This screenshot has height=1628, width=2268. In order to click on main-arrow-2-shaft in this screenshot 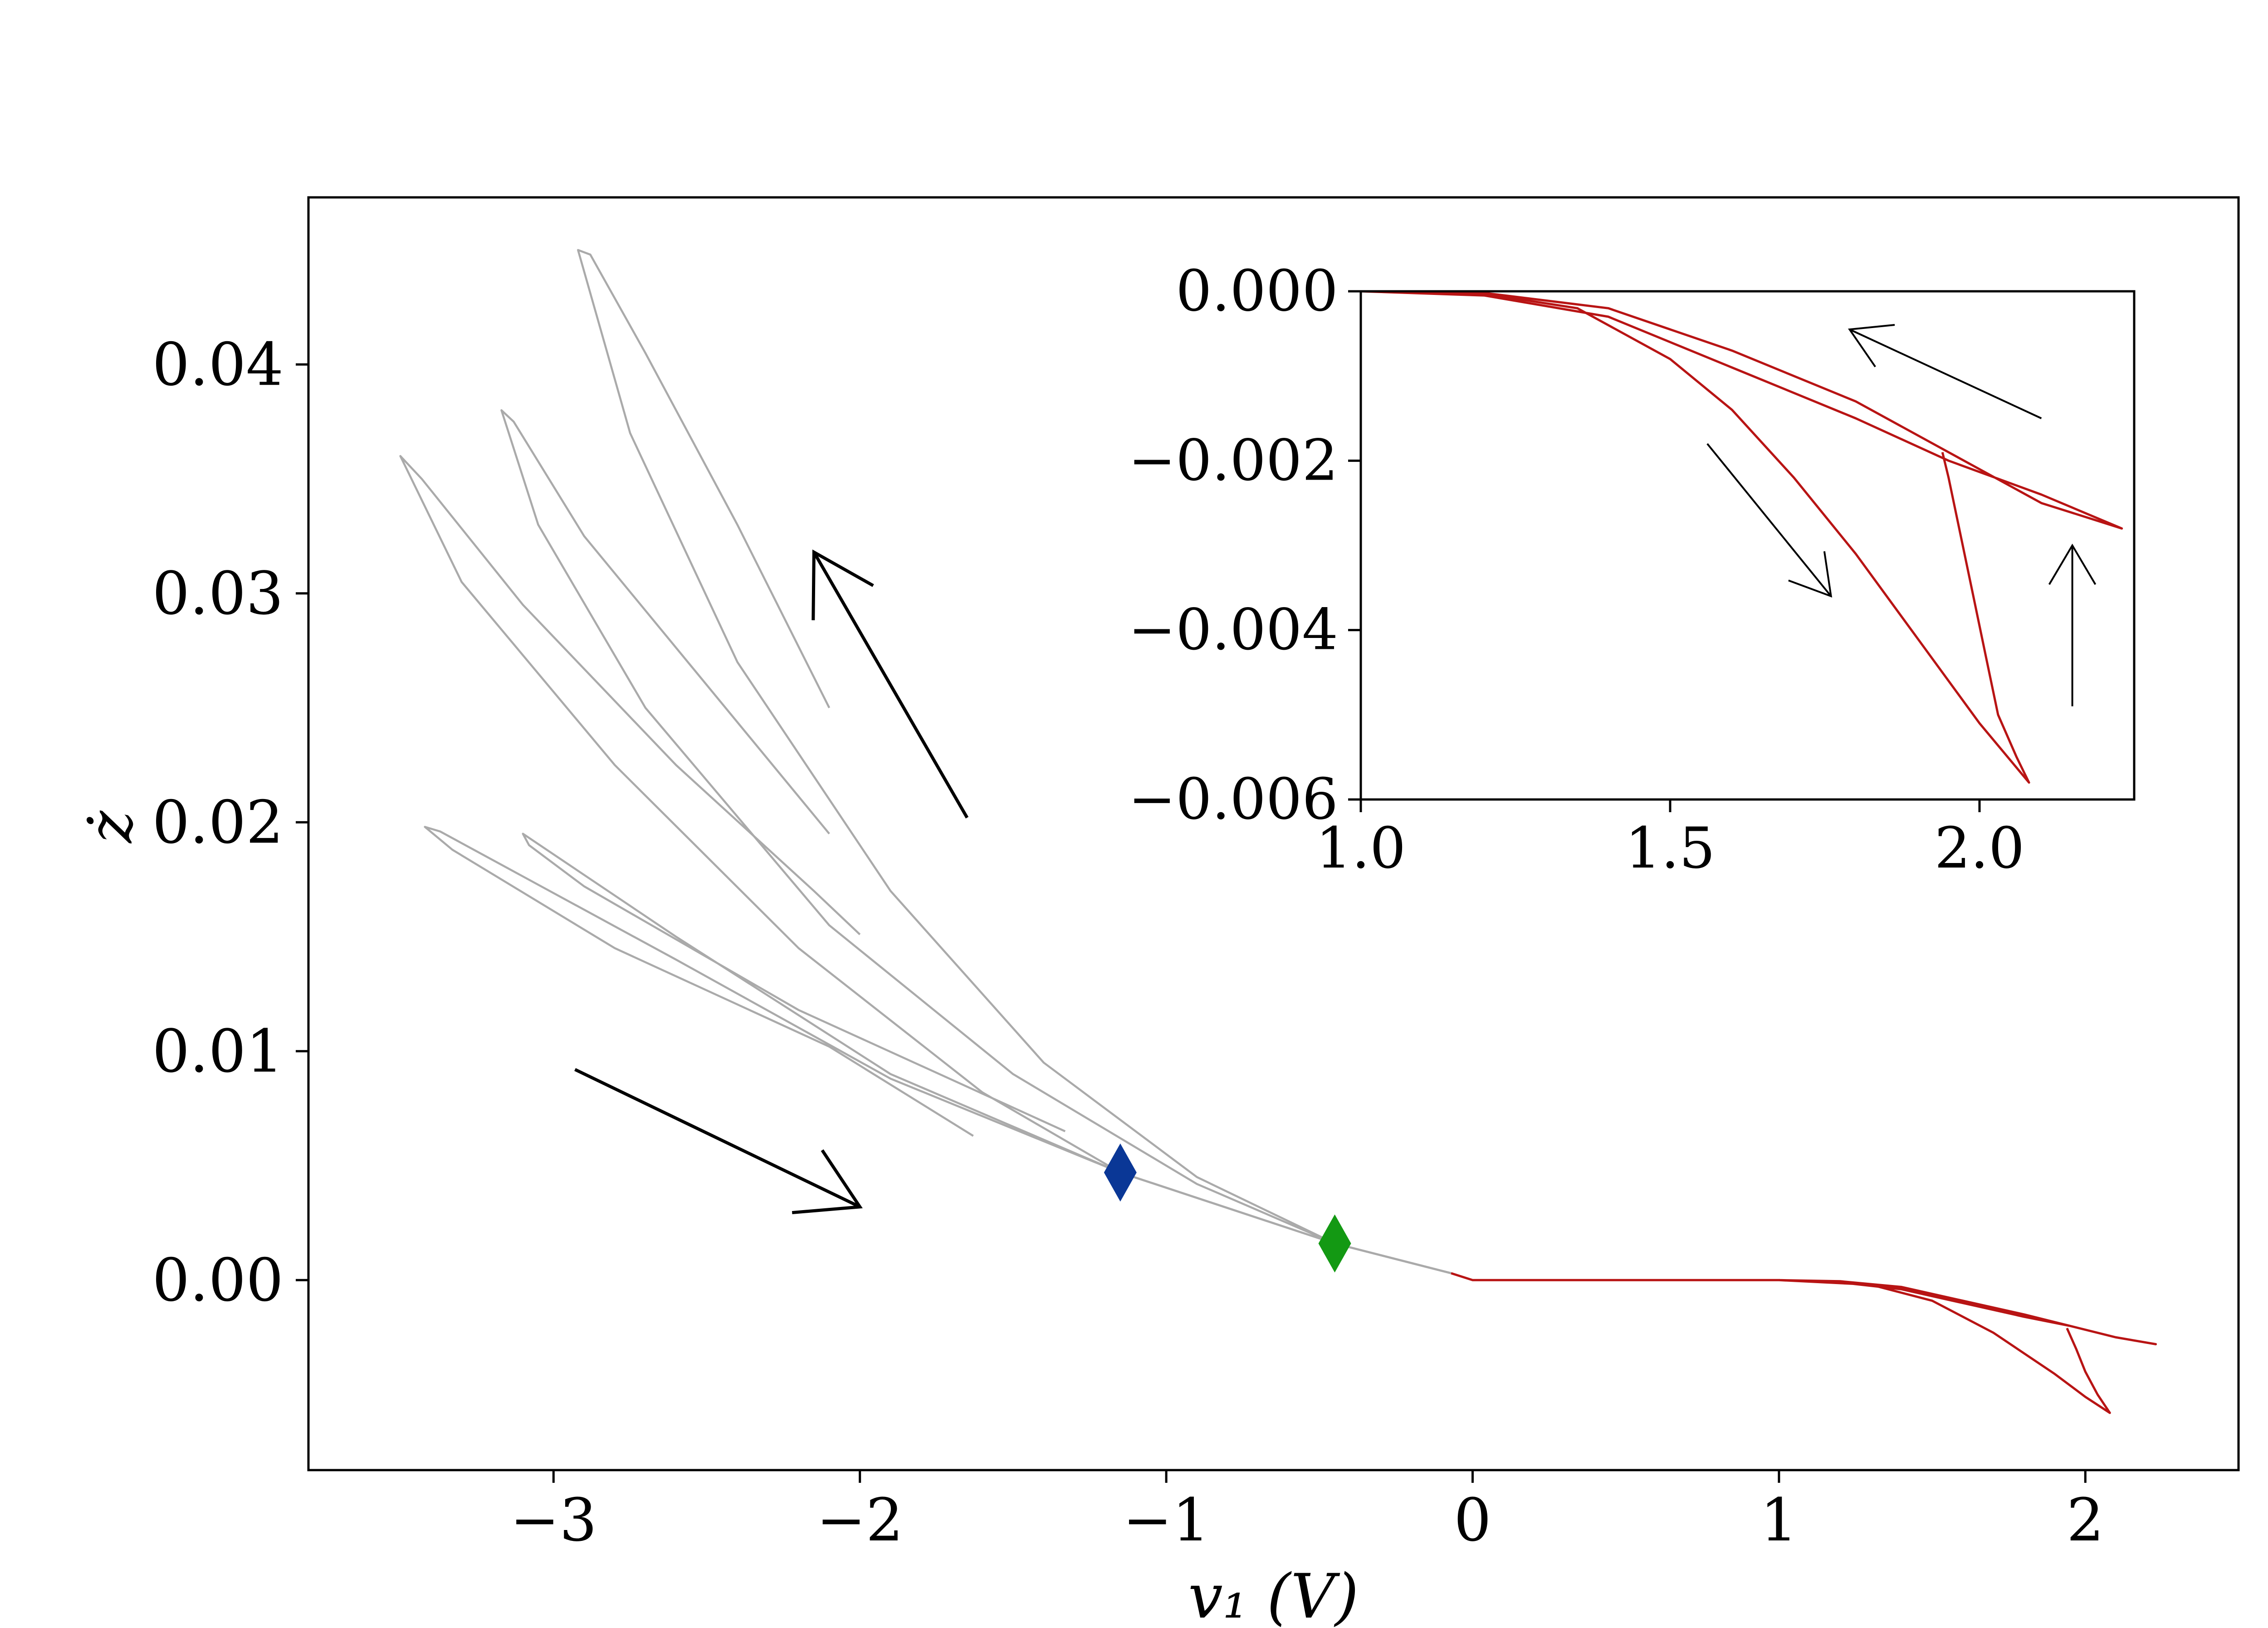, I will do `click(718, 1138)`.